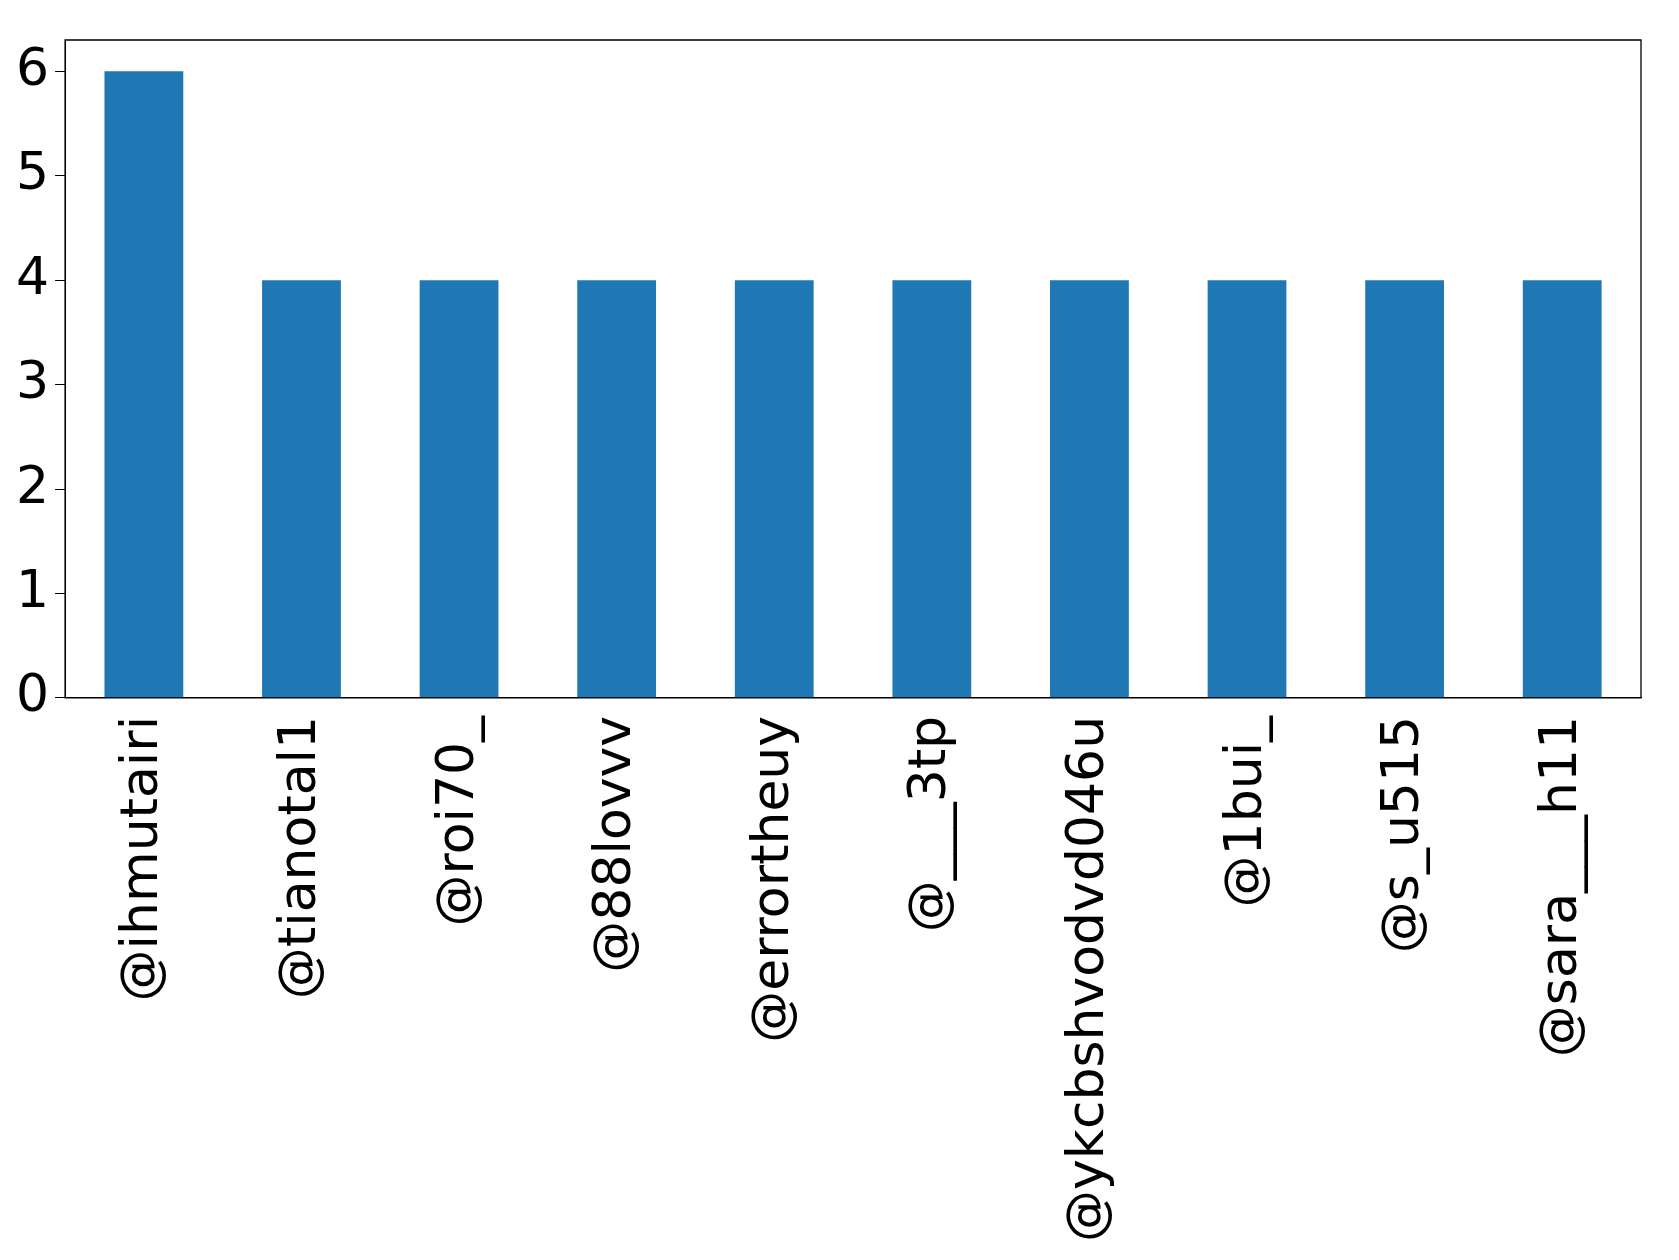 The height and width of the screenshot is (1260, 1679). I want to click on y-tick-label: 3, so click(32, 380).